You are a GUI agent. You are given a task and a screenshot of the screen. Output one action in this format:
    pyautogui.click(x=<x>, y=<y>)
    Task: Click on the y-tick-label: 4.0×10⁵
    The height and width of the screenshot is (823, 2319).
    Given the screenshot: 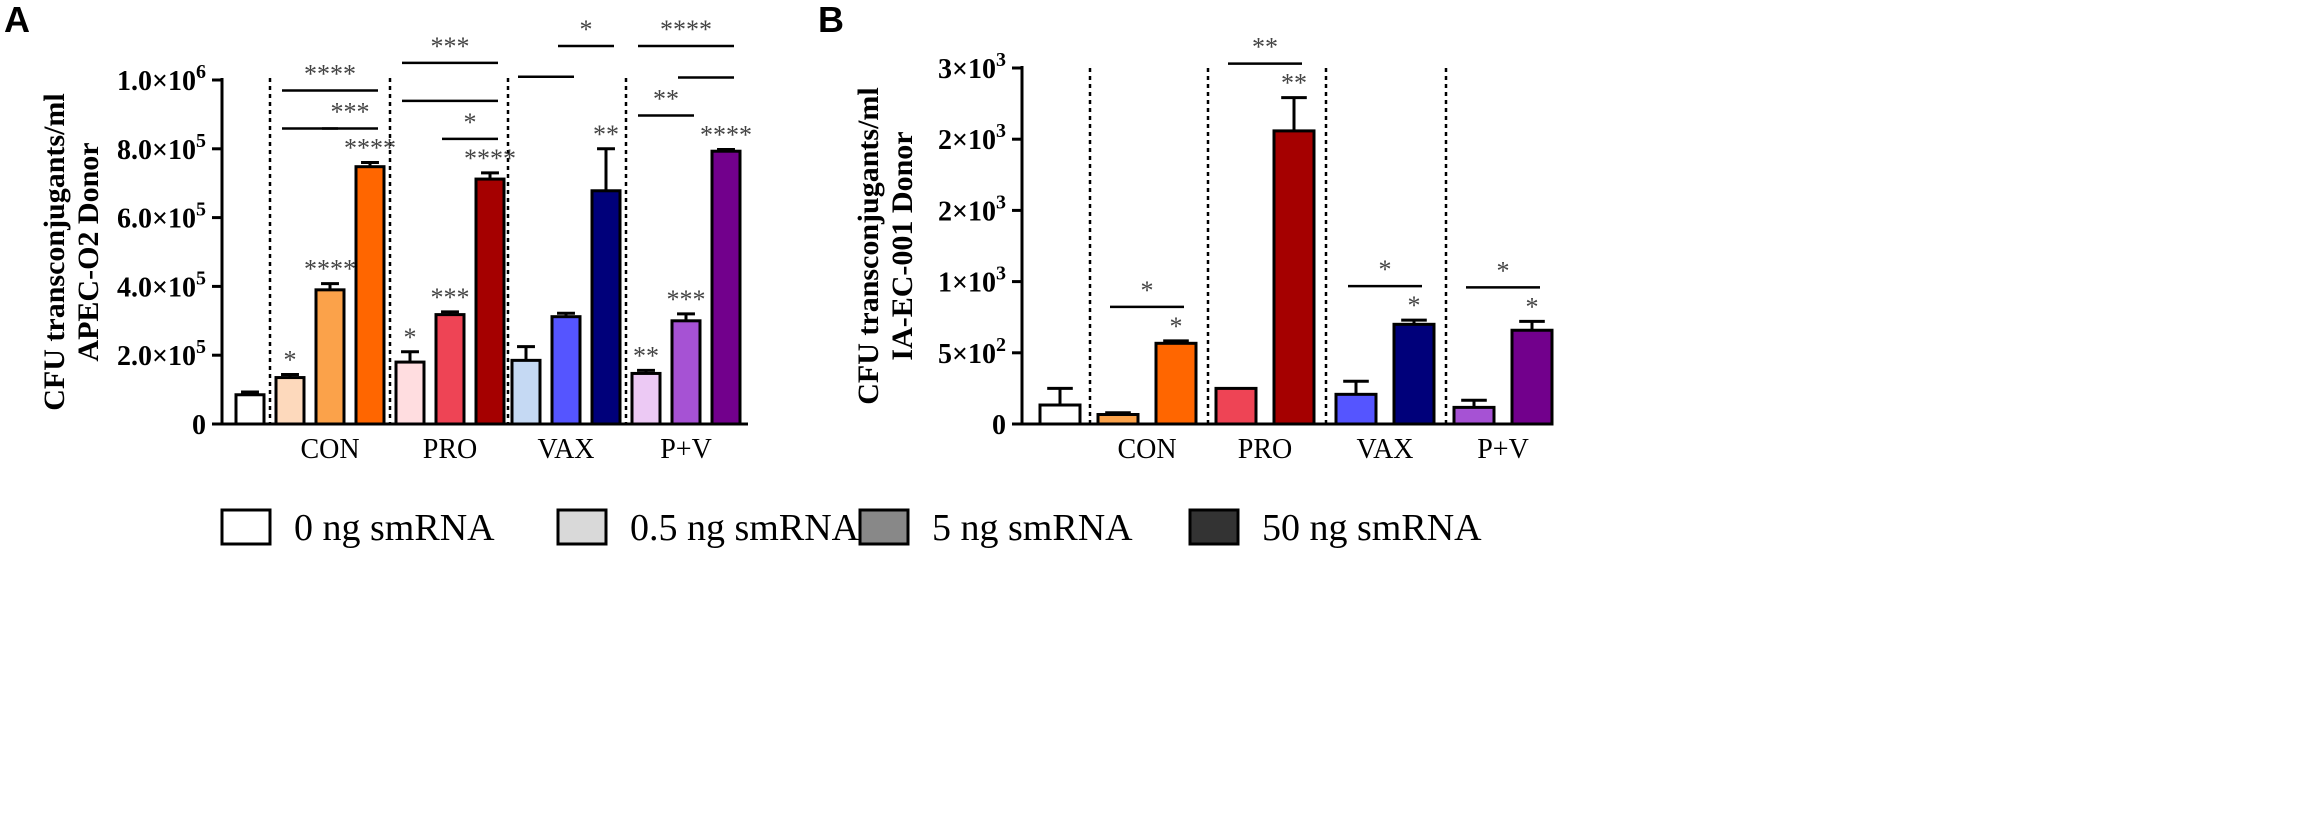 What is the action you would take?
    pyautogui.click(x=161, y=285)
    